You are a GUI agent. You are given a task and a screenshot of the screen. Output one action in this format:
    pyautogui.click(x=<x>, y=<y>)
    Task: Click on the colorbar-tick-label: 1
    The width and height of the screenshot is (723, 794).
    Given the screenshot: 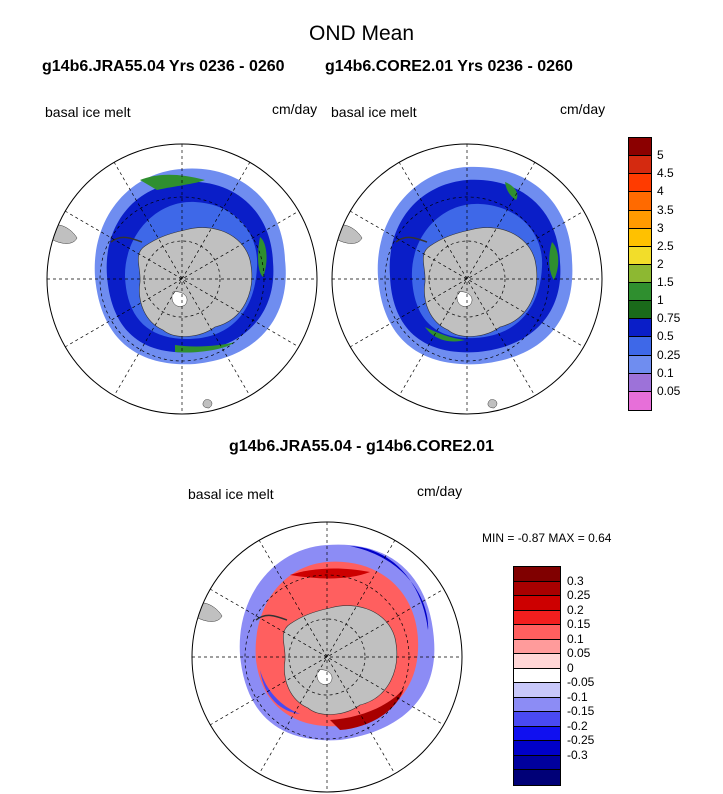 What is the action you would take?
    pyautogui.click(x=660, y=300)
    